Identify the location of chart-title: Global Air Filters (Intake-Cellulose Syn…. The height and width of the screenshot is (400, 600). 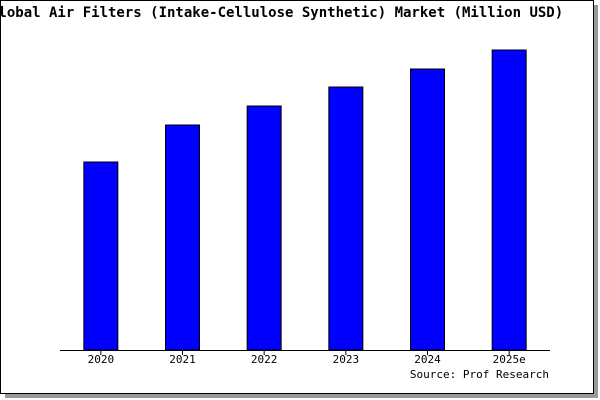
(281, 13).